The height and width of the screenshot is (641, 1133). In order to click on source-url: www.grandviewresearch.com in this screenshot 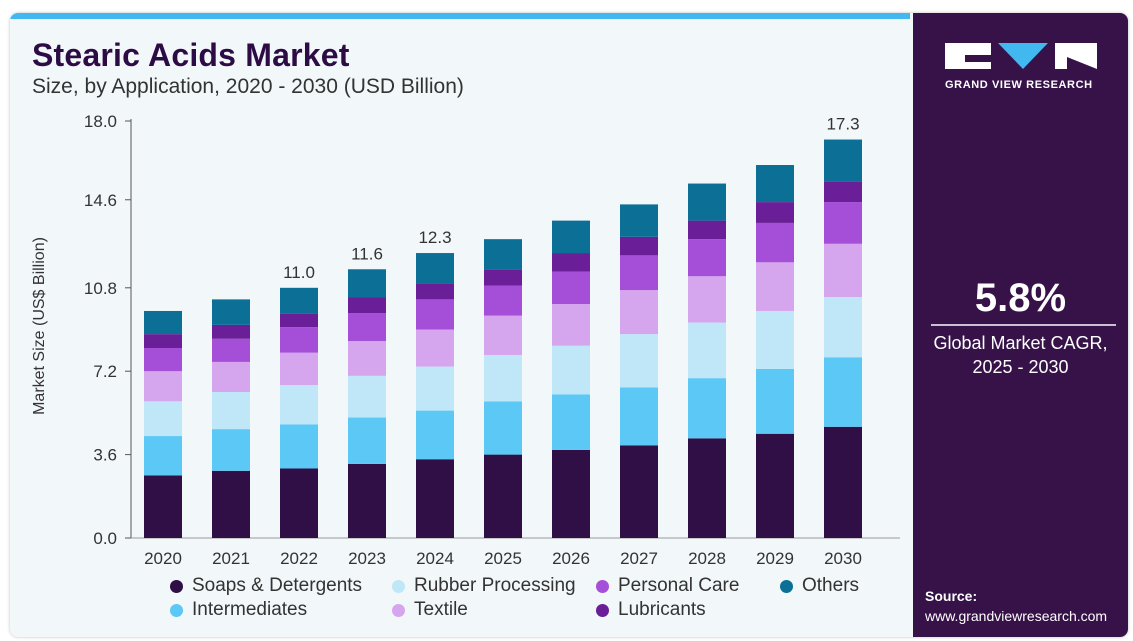, I will do `click(1016, 616)`.